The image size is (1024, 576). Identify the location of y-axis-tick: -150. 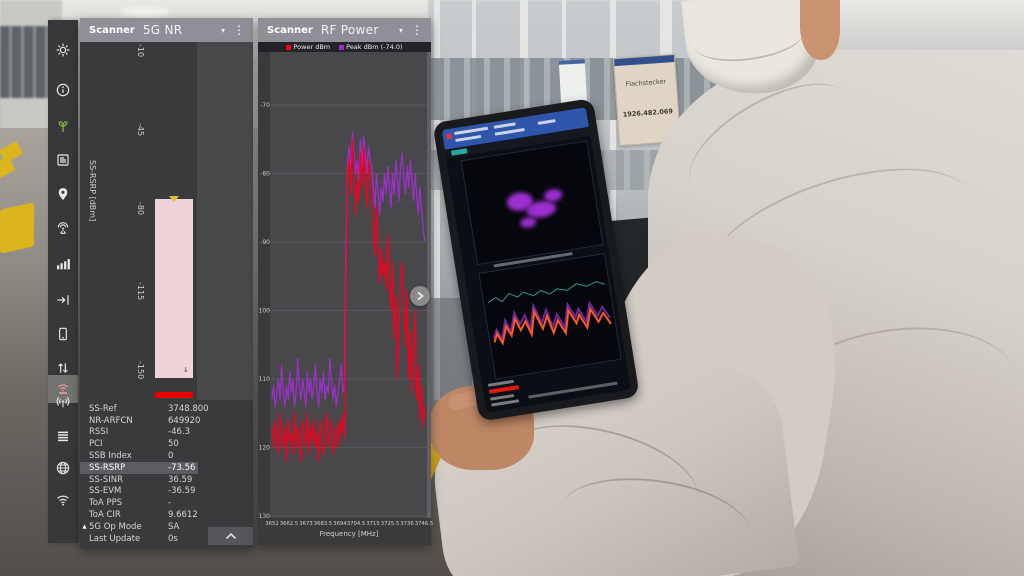
(140, 370).